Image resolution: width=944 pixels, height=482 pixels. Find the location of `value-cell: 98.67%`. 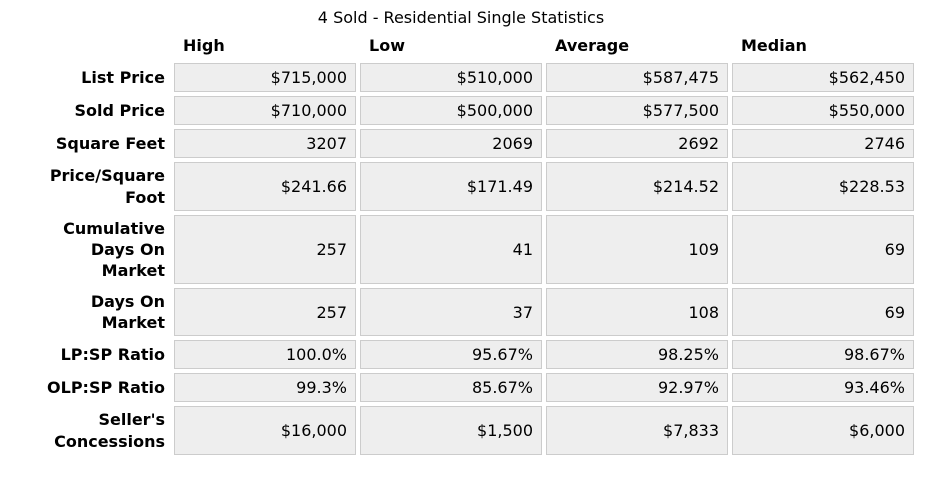

value-cell: 98.67% is located at coordinates (823, 355).